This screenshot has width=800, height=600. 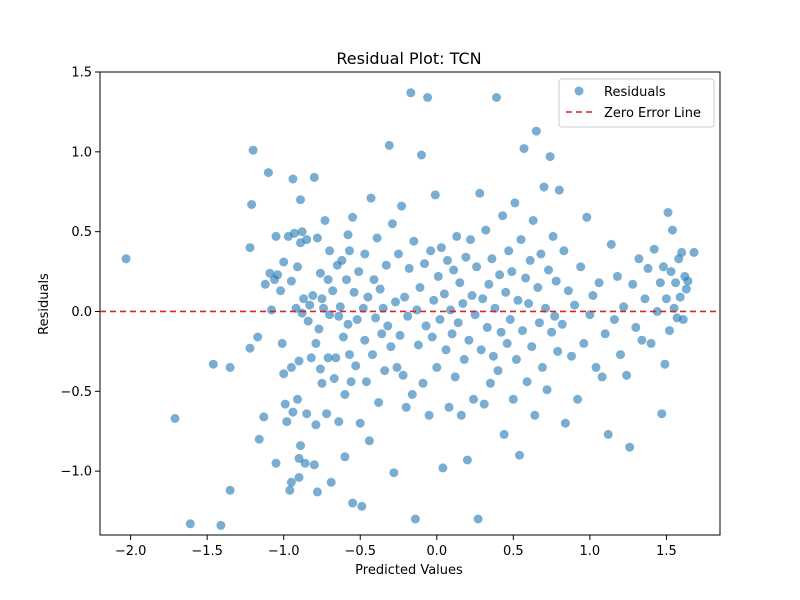 What do you see at coordinates (207, 551) in the screenshot?
I see `x-tick-label: −1.5` at bounding box center [207, 551].